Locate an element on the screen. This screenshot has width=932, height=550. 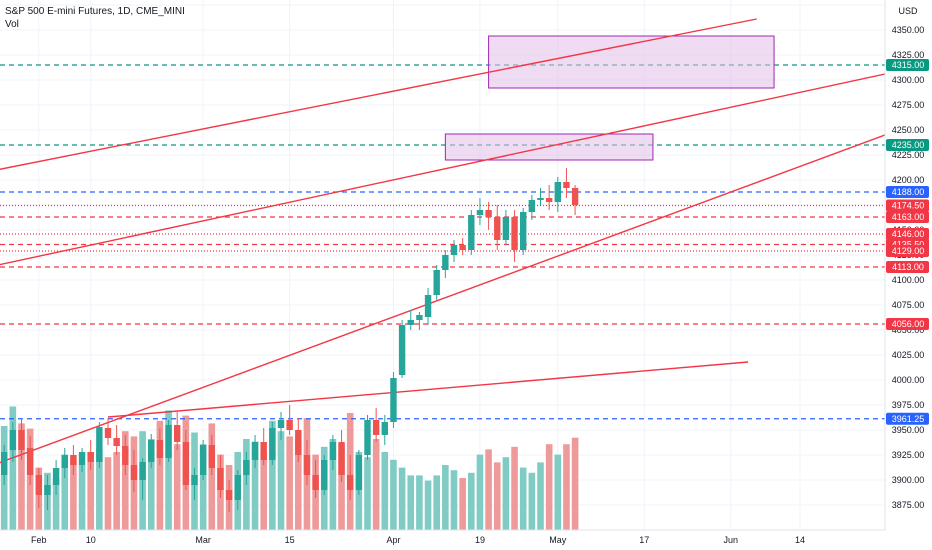
price-tick-label: 4275.00 is located at coordinates (908, 105).